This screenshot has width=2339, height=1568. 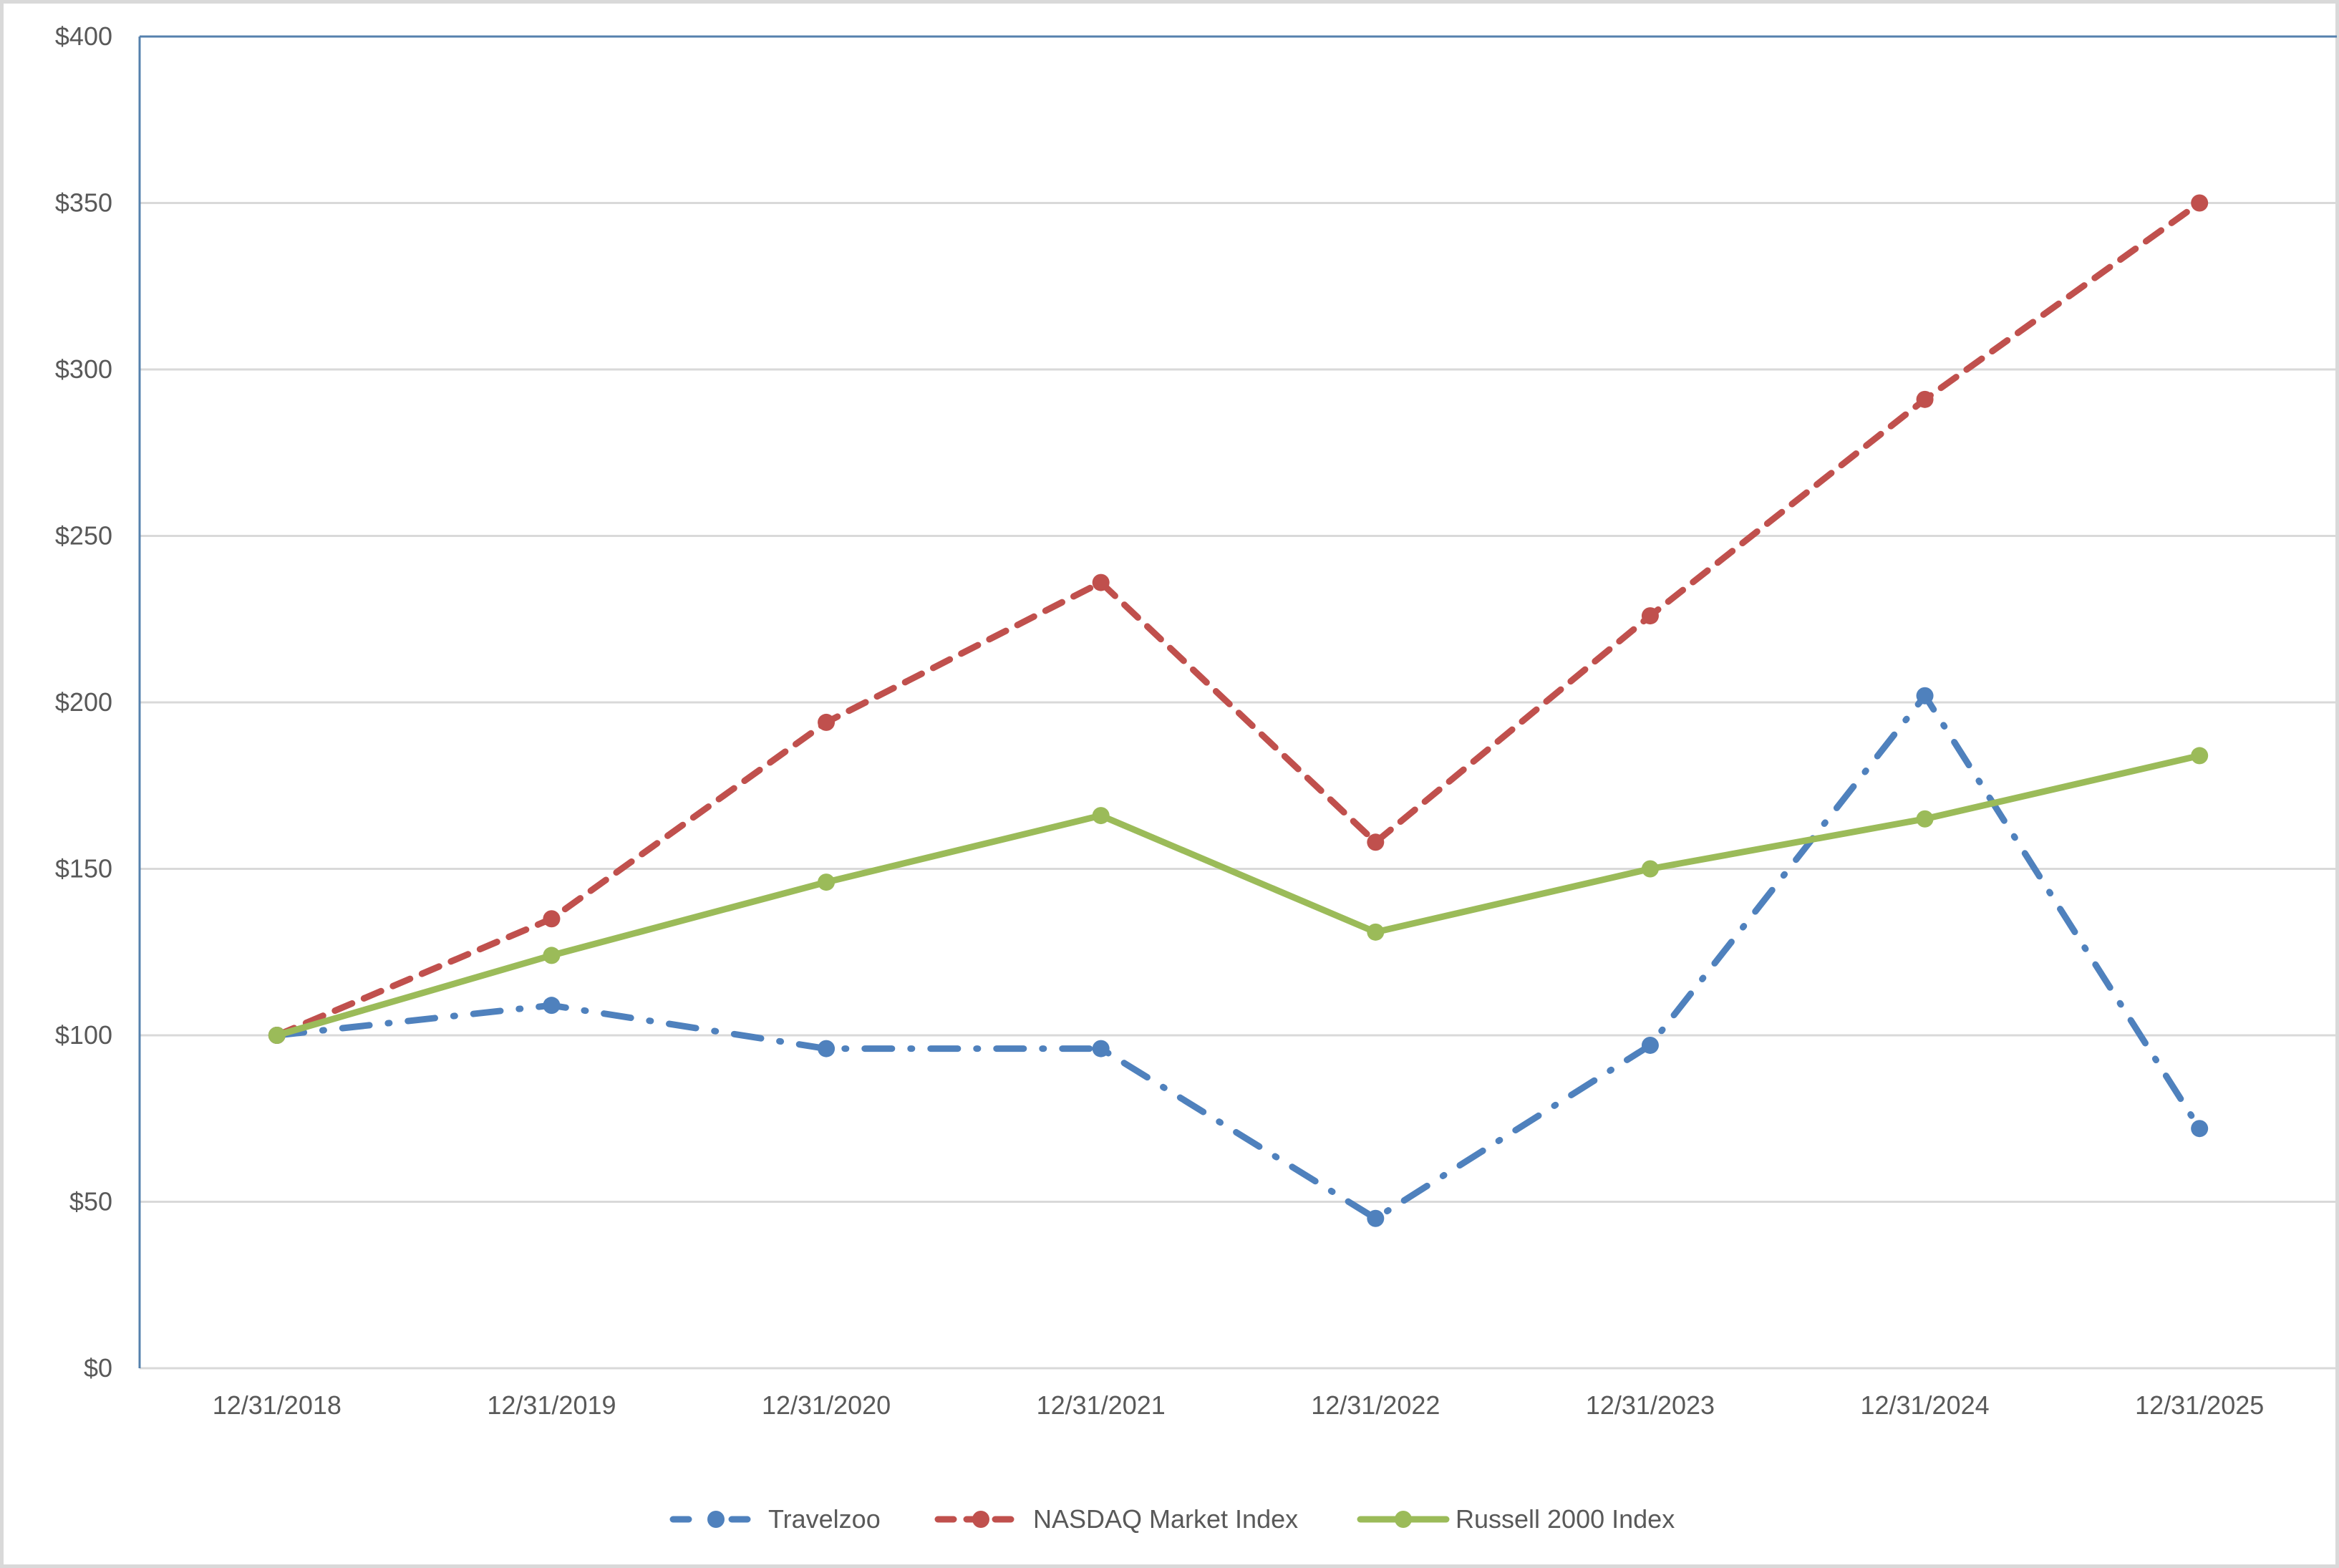 I want to click on y-tick-label: $0, so click(x=98, y=1368).